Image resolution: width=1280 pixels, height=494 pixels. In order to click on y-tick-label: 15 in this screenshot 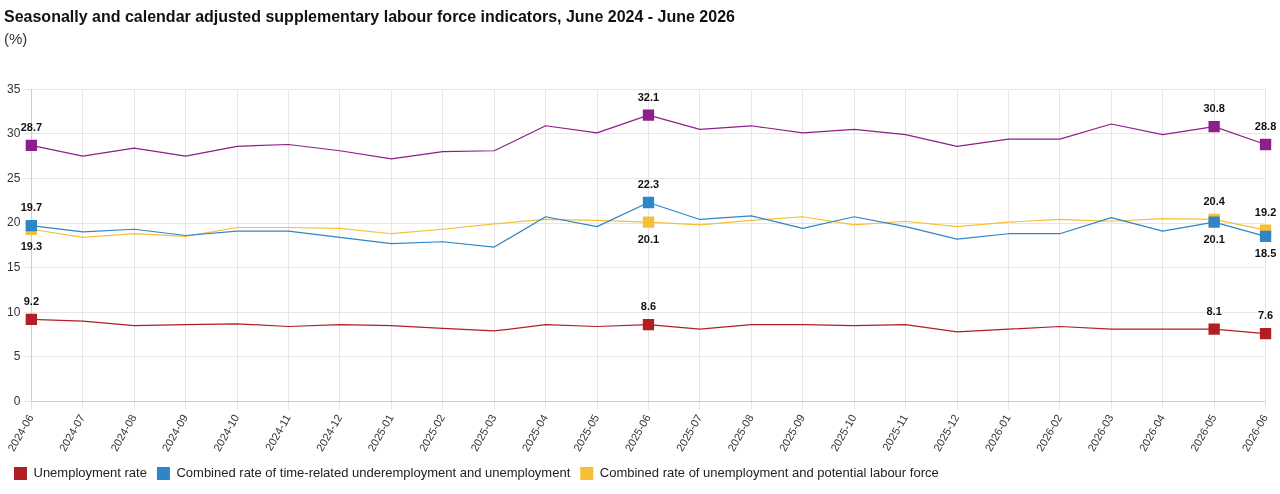, I will do `click(13, 266)`.